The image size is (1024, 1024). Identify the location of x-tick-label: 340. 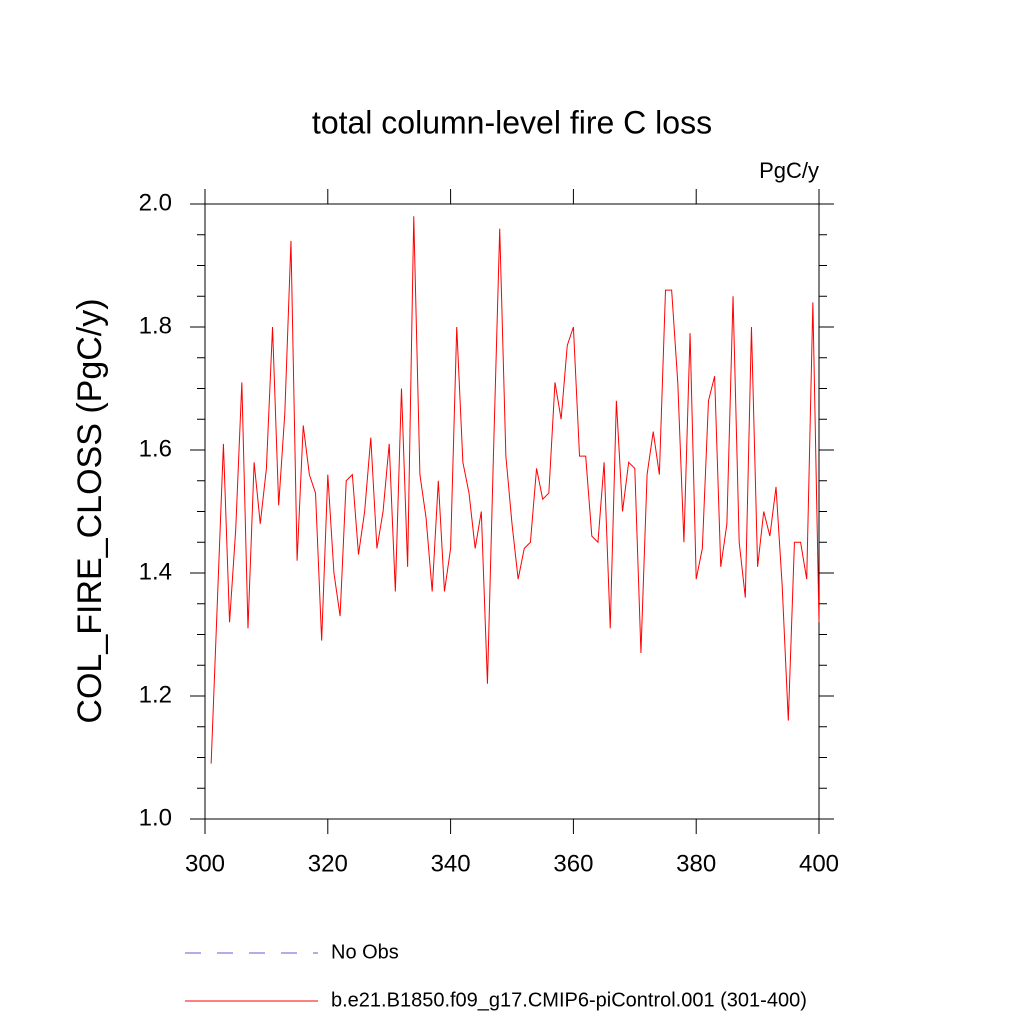
(451, 863).